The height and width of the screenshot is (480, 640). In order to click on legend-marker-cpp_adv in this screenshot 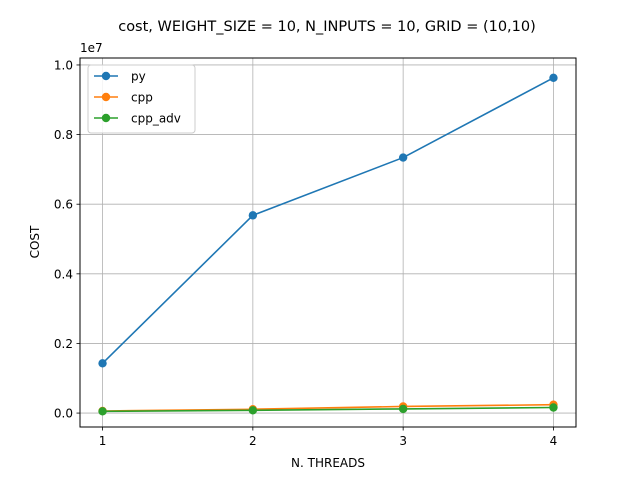, I will do `click(106, 118)`.